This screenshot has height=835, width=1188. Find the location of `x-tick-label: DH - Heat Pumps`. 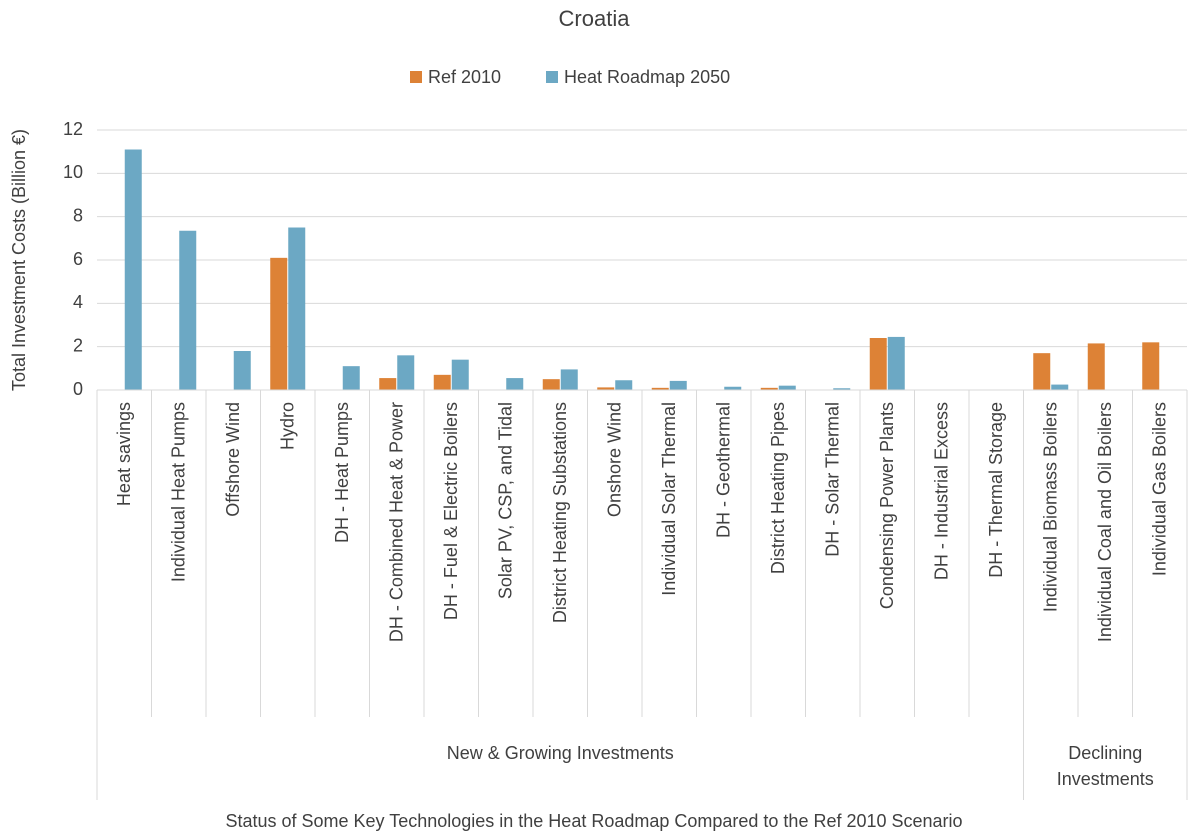

x-tick-label: DH - Heat Pumps is located at coordinates (342, 472).